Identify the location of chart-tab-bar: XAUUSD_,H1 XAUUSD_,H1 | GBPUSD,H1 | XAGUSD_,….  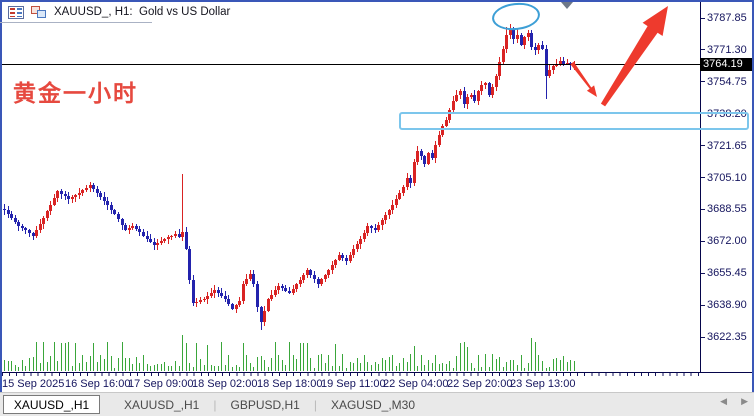
(377, 404).